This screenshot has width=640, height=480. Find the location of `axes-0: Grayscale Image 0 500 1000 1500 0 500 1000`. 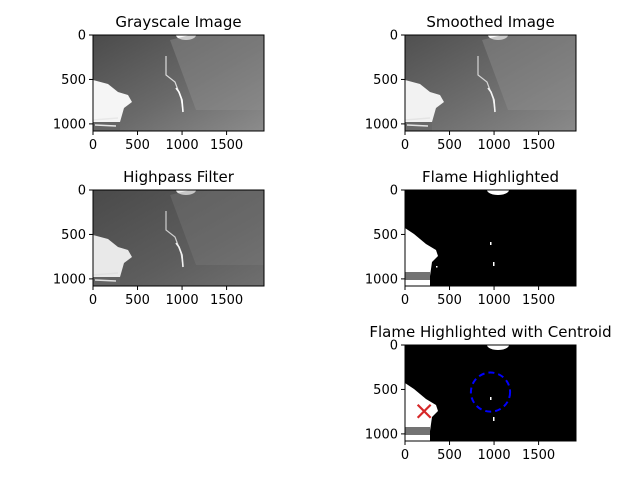

axes-0: Grayscale Image 0 500 1000 1500 0 500 1000 is located at coordinates (159, 83).